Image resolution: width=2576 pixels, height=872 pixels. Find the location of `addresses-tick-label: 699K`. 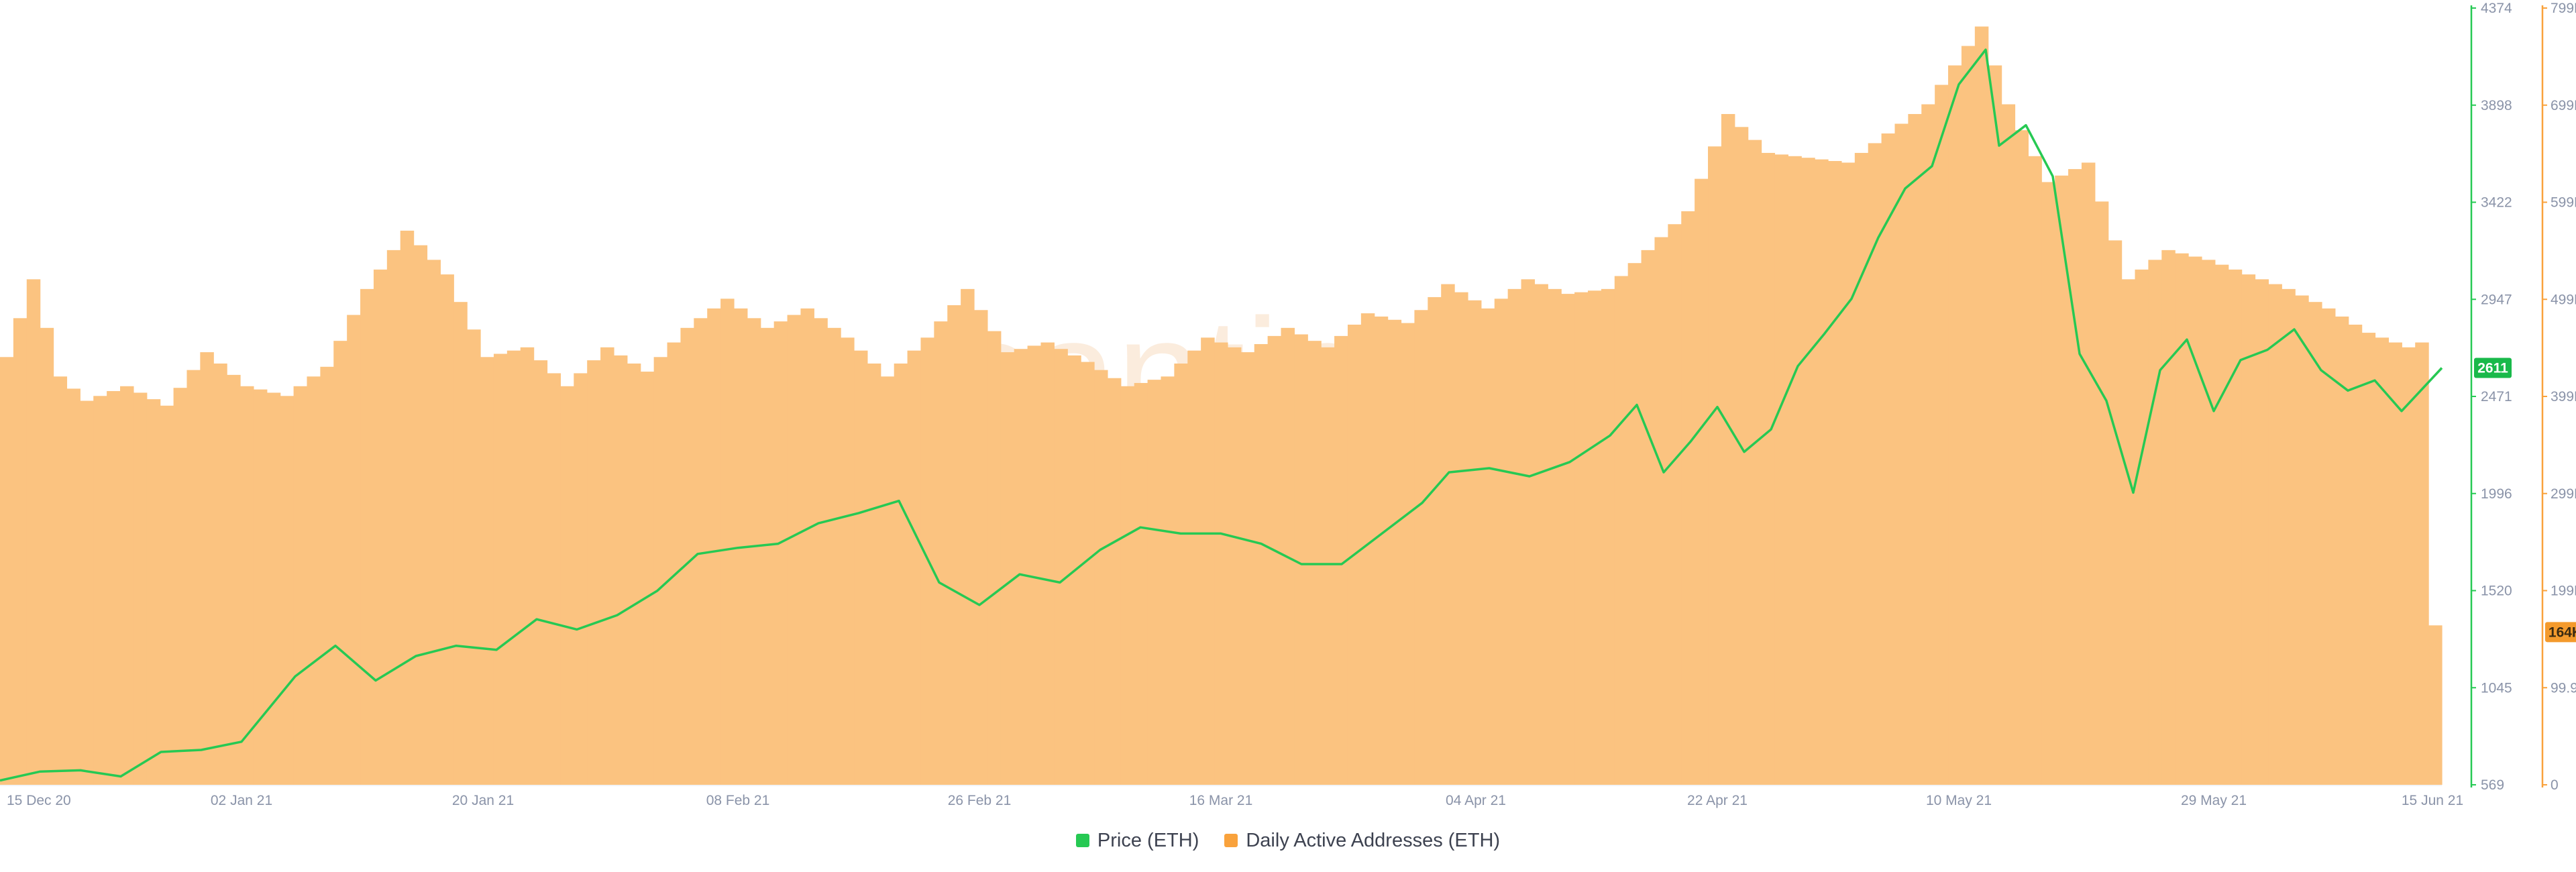

addresses-tick-label: 699K is located at coordinates (2563, 106).